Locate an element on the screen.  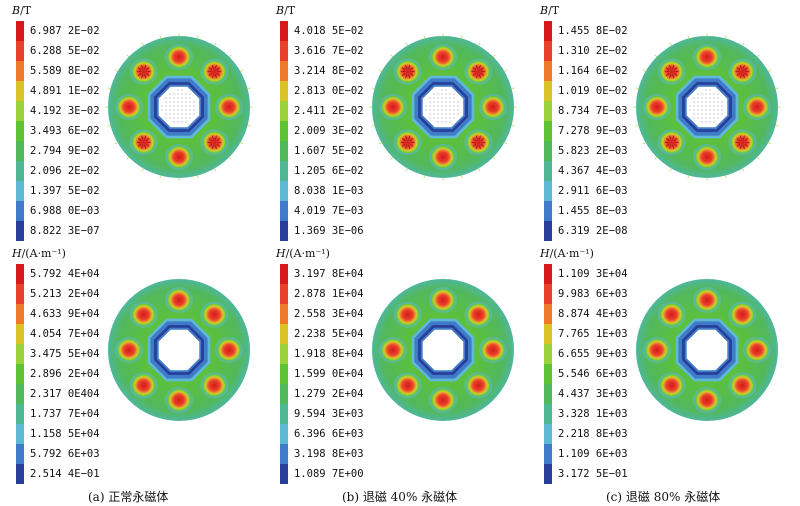
legend-row: 1.279 2E+04 is located at coordinates (322, 394).